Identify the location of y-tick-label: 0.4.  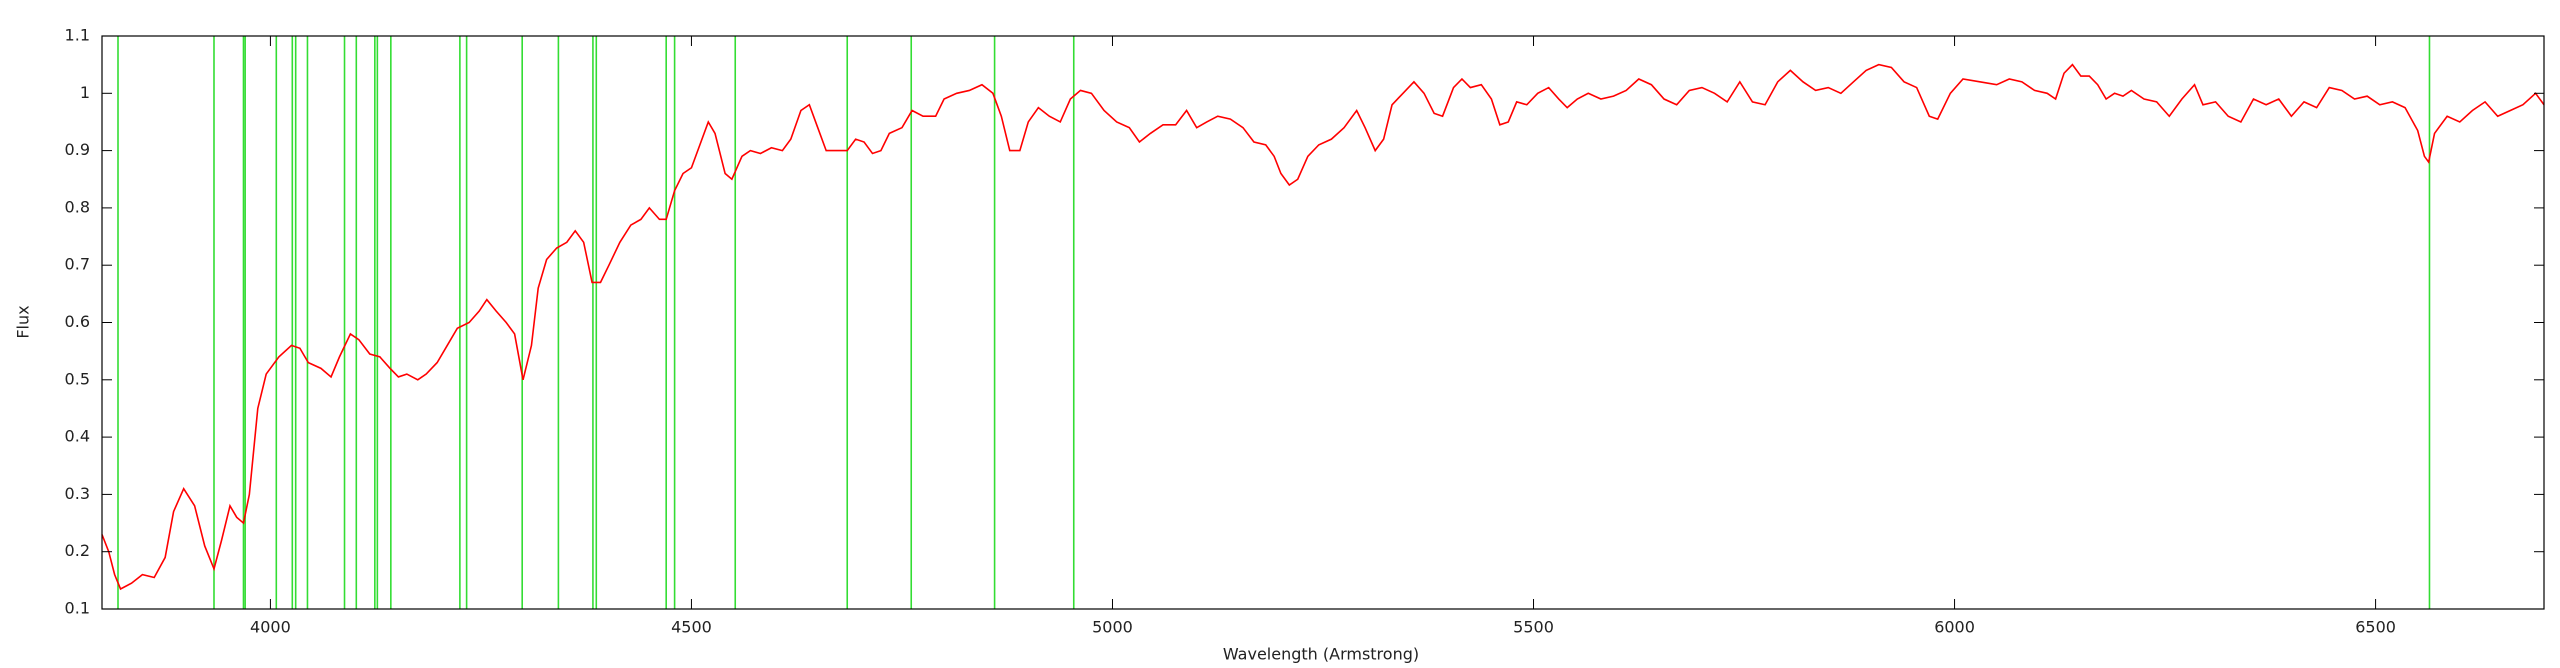
(77, 436).